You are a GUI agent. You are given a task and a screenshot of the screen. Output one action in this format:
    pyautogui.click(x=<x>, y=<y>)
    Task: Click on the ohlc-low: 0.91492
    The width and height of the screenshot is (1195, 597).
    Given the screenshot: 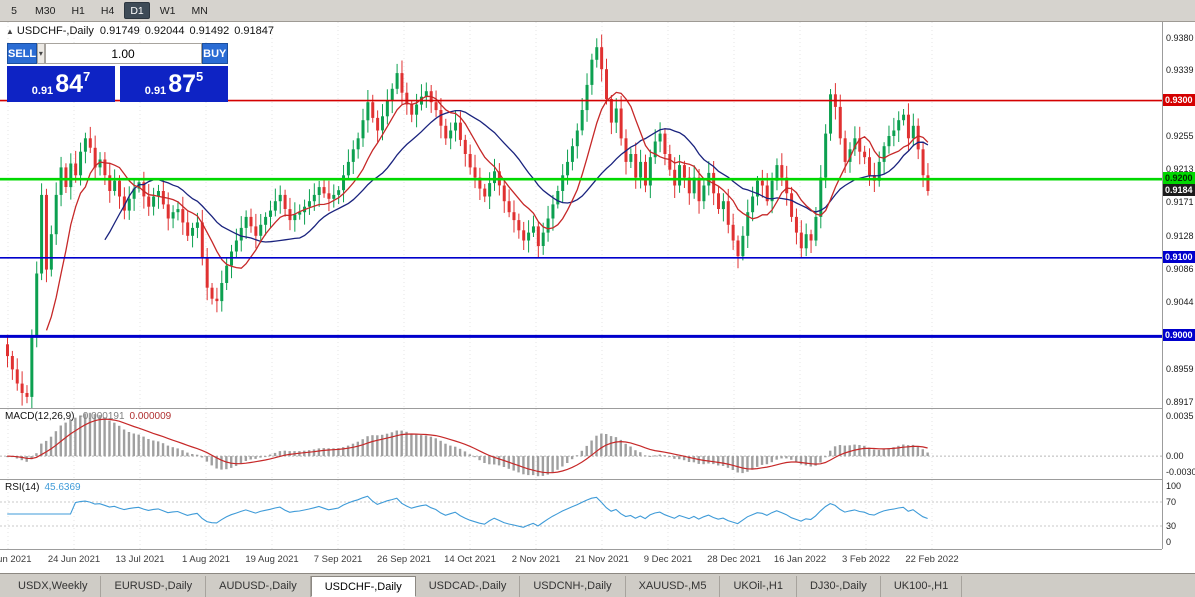 What is the action you would take?
    pyautogui.click(x=209, y=31)
    